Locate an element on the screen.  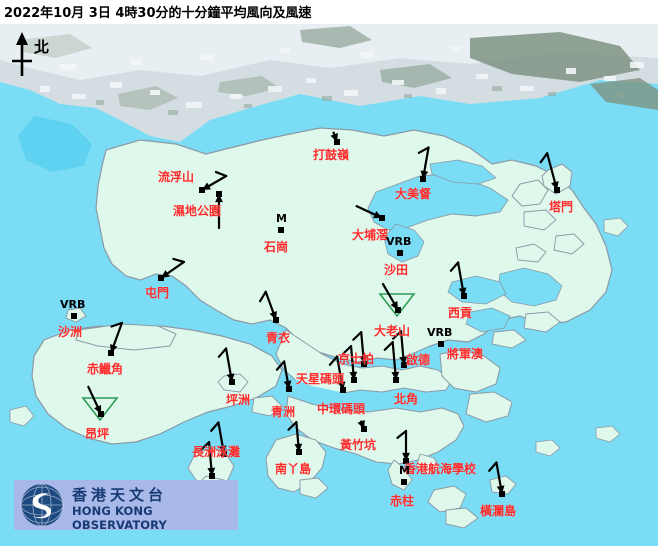
station-tai-po-kau is located at coordinates (370, 213).